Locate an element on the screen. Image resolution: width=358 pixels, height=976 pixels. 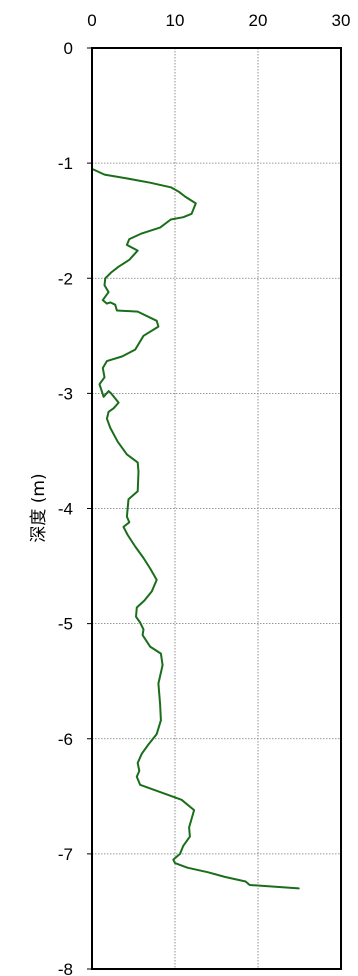
y-tick-label: -5 is located at coordinates (65, 624).